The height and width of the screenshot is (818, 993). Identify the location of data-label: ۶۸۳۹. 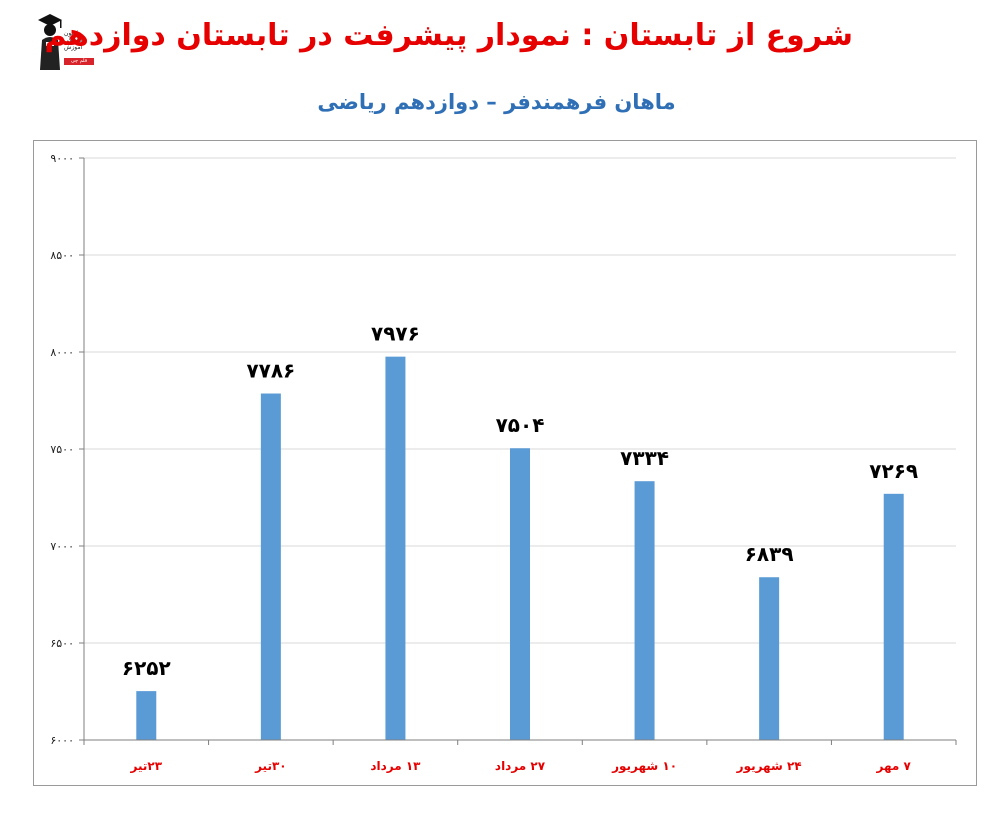
(769, 554).